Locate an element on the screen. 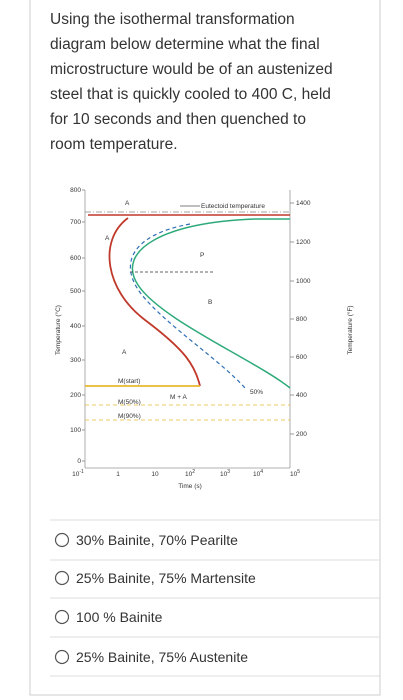 This screenshot has height=700, width=403. diagram-label: B is located at coordinates (210, 302).